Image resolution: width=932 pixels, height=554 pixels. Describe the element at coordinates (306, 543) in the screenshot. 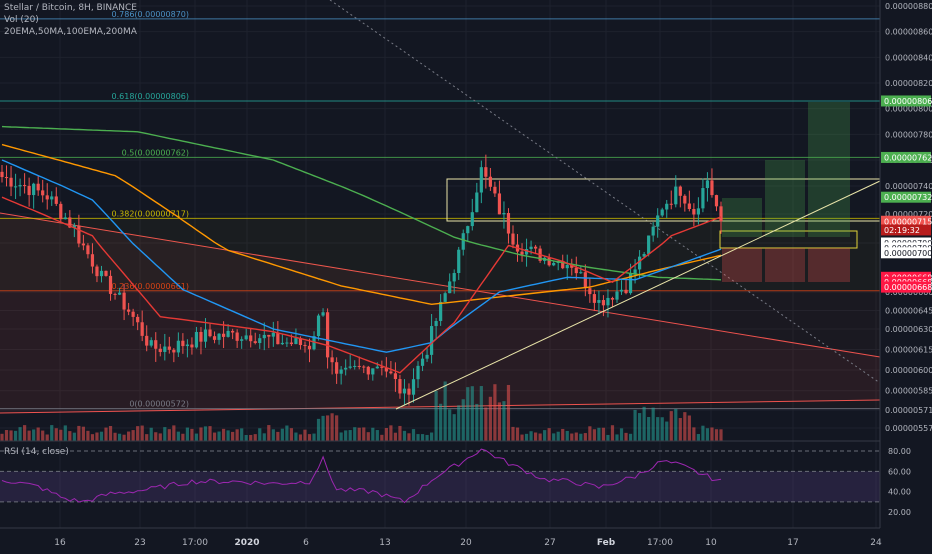

I see `time-axis-label: 6` at that location.